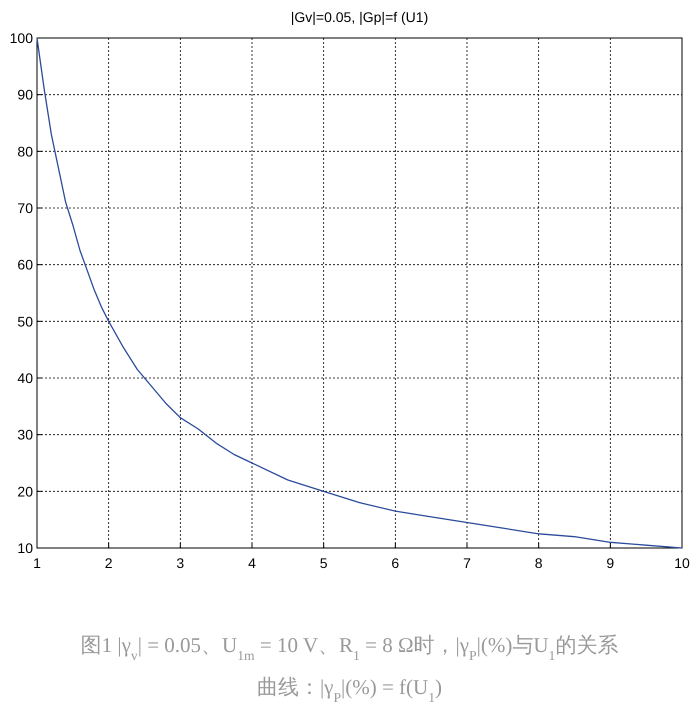 This screenshot has height=725, width=699. Describe the element at coordinates (108, 563) in the screenshot. I see `x-tick-label: 2` at that location.